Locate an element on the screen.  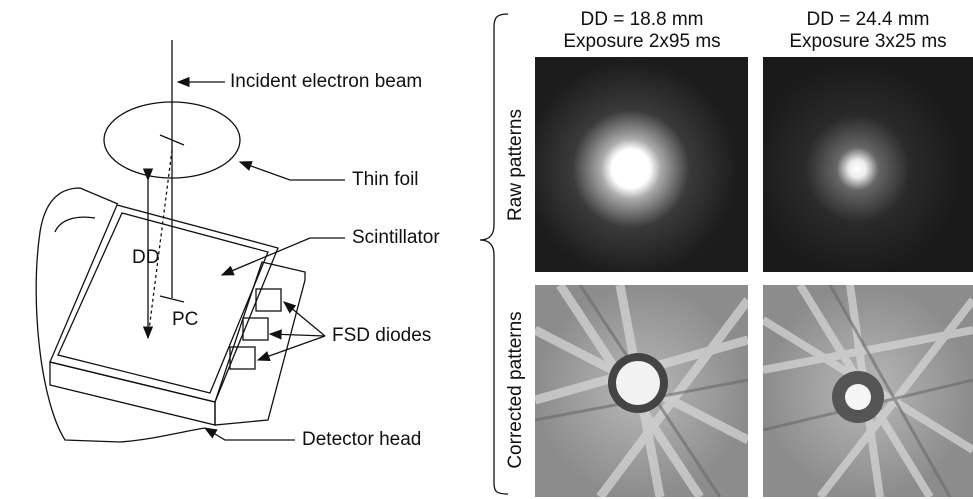
scintillator is located at coordinates (163, 303).